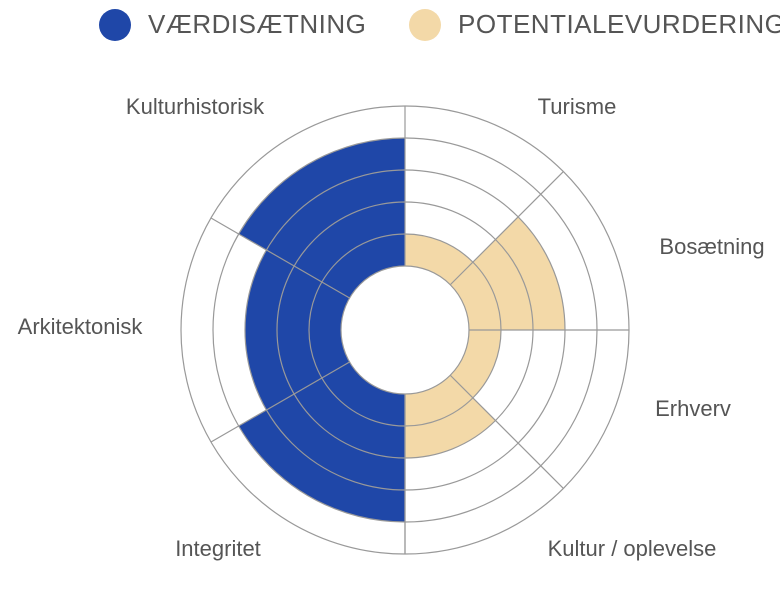 This screenshot has height=614, width=780. I want to click on category-label: Arkitektonisk, so click(81, 326).